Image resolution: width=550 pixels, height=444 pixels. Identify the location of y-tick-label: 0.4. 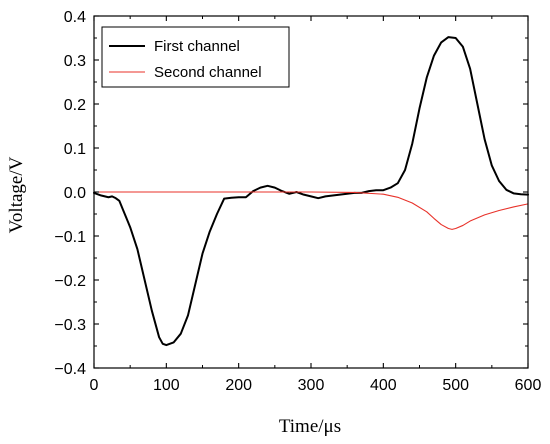
(75, 17).